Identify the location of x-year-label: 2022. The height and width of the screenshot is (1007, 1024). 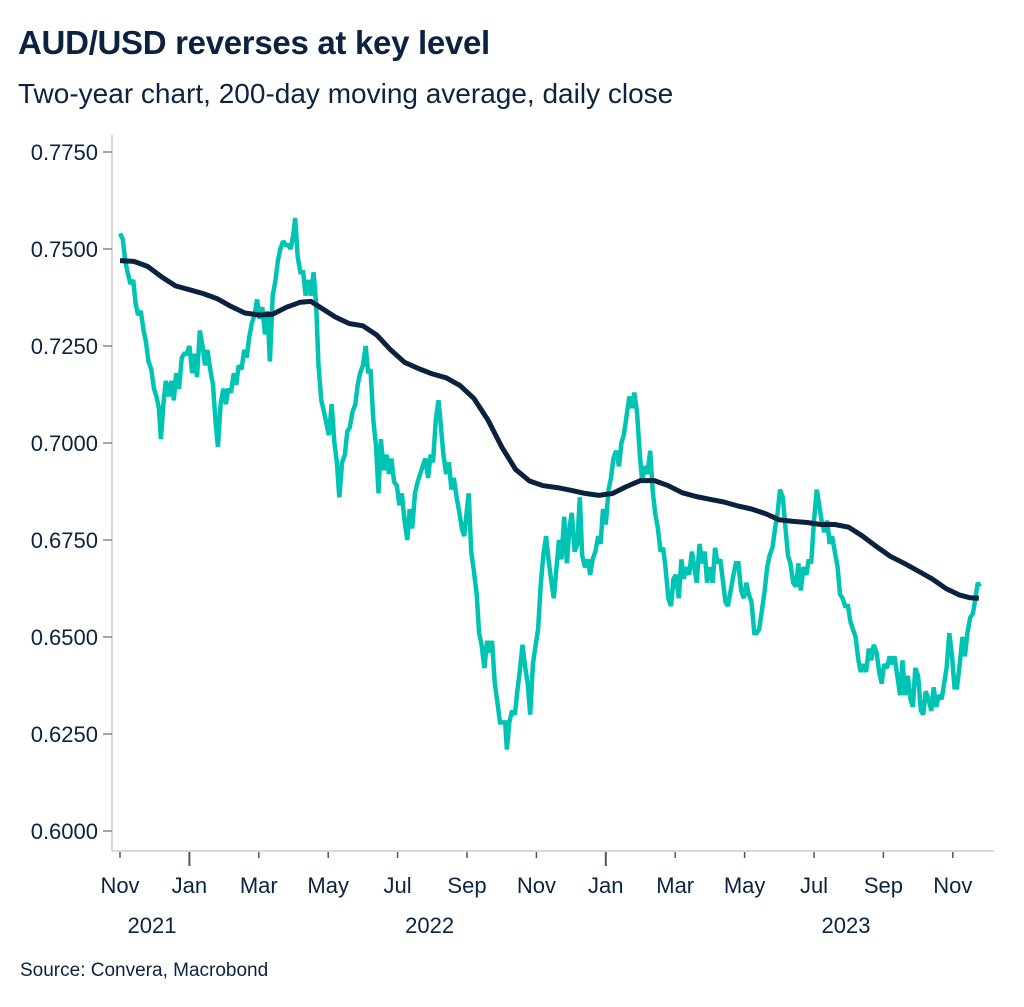
(429, 925).